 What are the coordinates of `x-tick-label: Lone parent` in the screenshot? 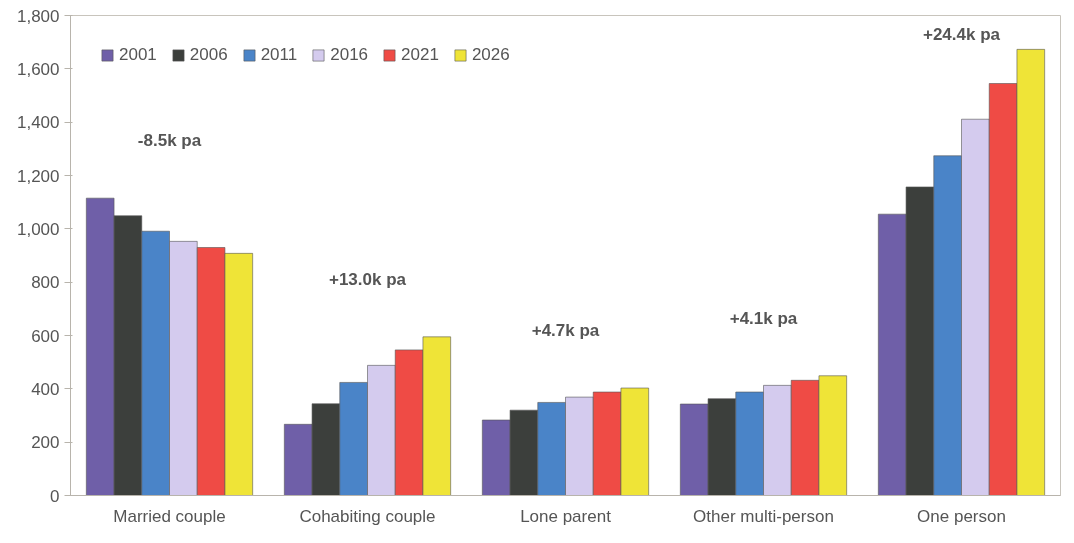 It's located at (566, 516).